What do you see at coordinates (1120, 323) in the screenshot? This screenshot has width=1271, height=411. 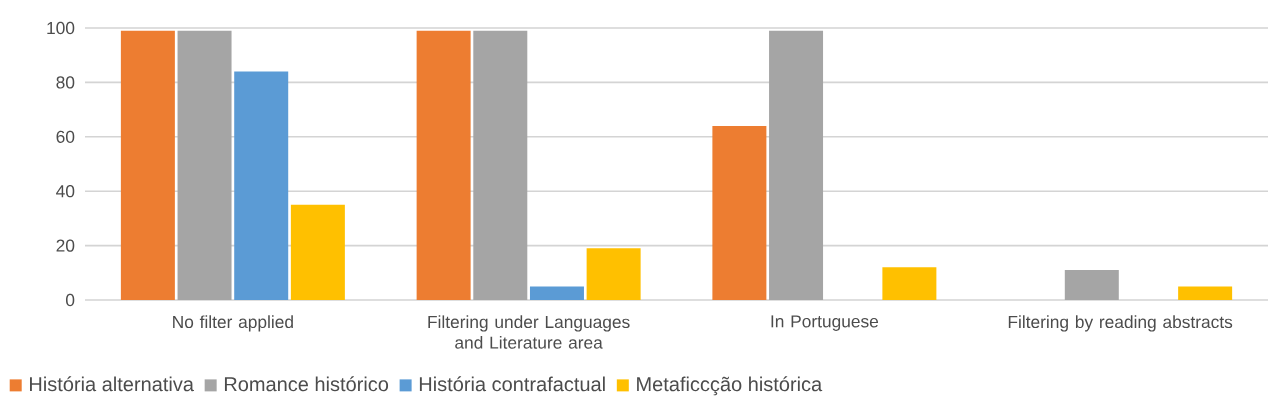 I see `x-tick-label: Filtering by reading abstracts` at bounding box center [1120, 323].